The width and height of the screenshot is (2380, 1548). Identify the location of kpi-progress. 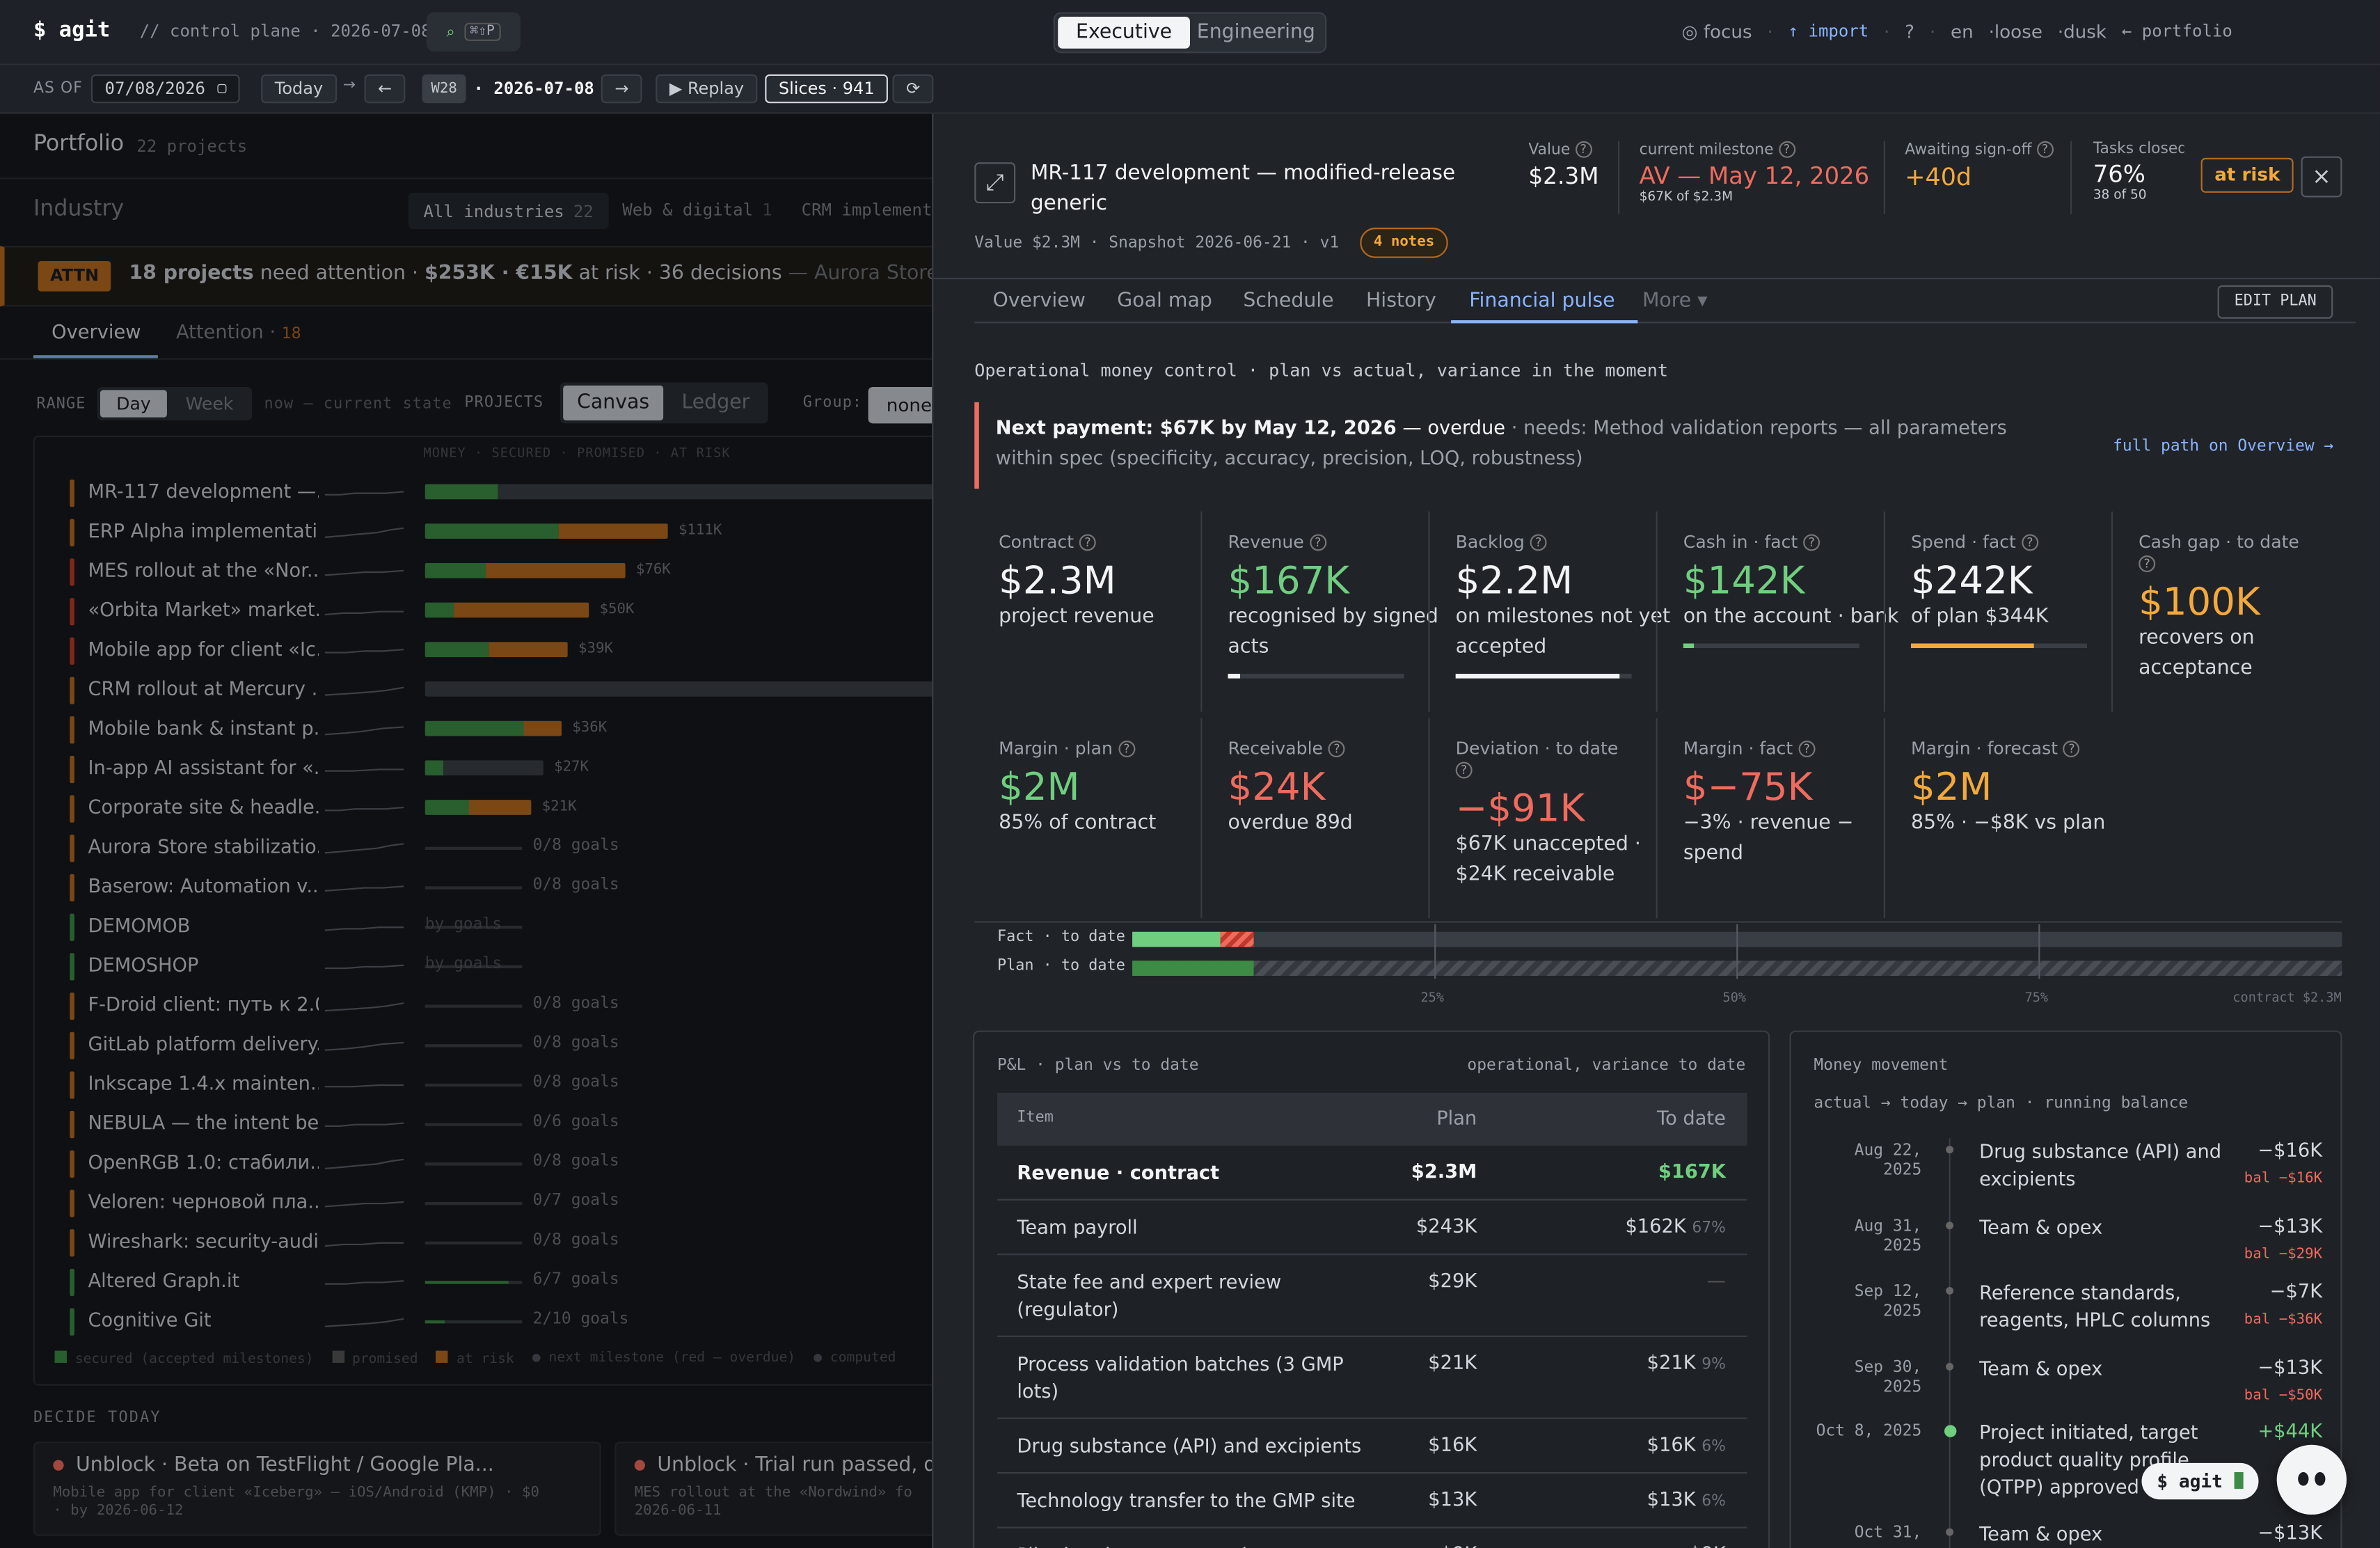
(1771, 646).